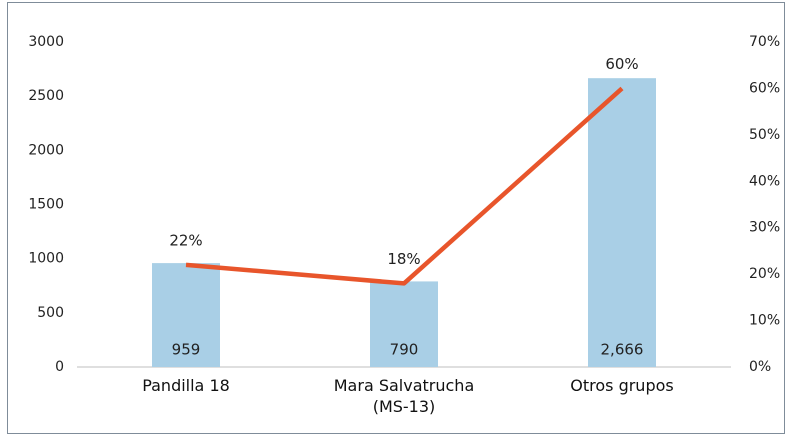 Image resolution: width=787 pixels, height=436 pixels. What do you see at coordinates (186, 385) in the screenshot?
I see `x-tick-label: Pandilla 18` at bounding box center [186, 385].